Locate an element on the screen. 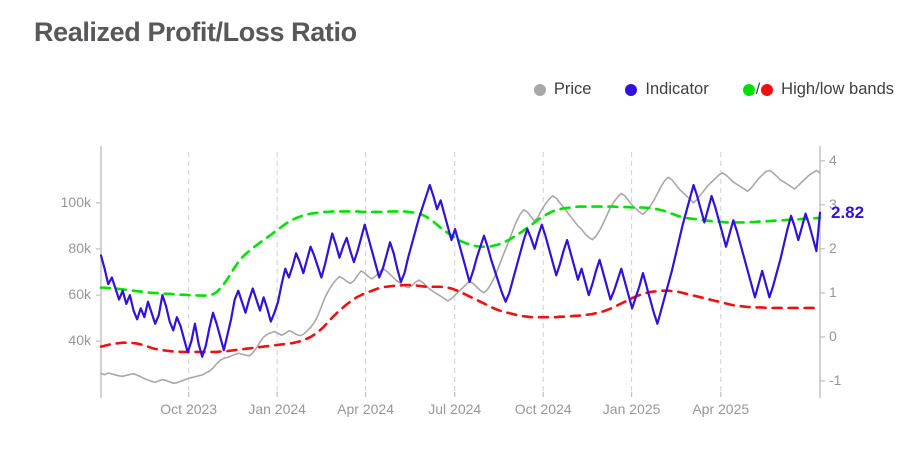  legend-item-high-low-bands: / High/low bands is located at coordinates (818, 89).